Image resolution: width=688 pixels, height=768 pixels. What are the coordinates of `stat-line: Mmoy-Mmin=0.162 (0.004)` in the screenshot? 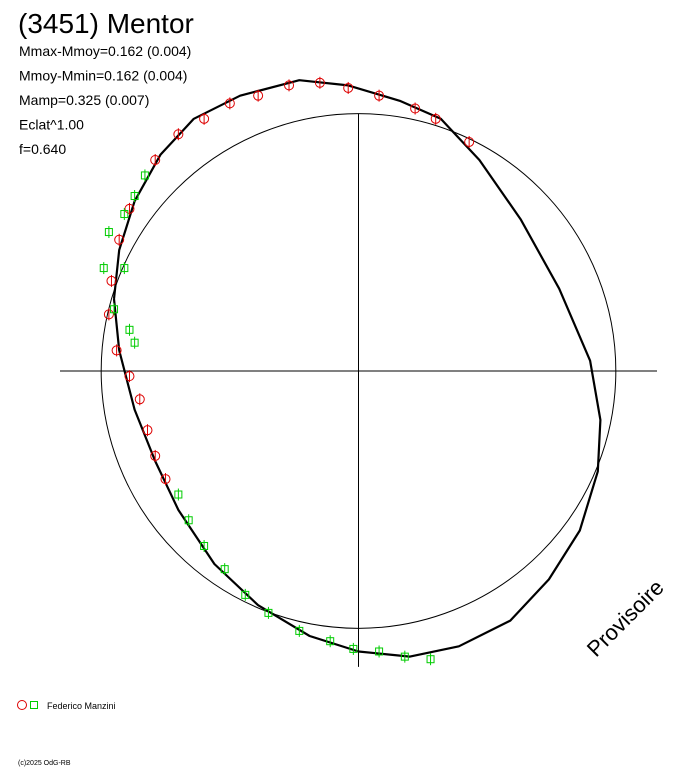 It's located at (103, 76).